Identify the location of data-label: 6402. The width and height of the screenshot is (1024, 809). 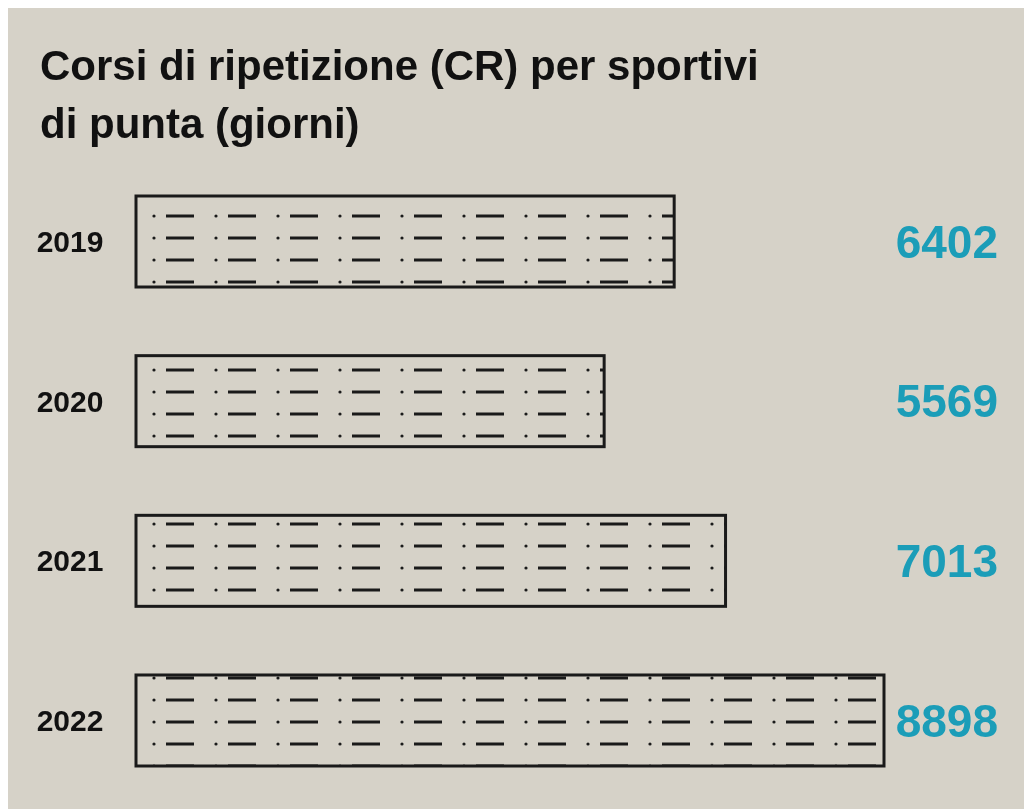
(946, 241).